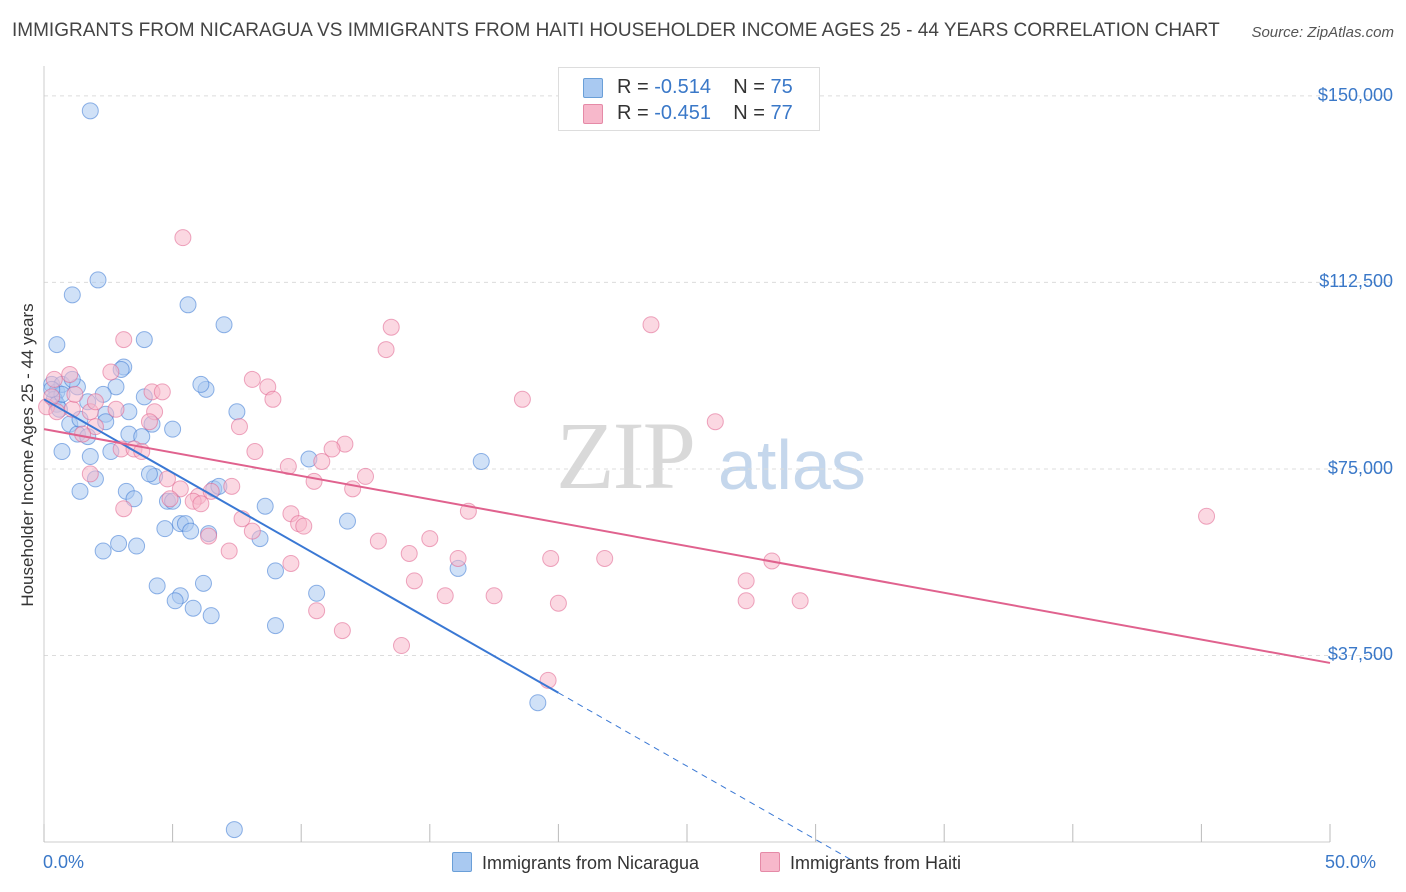 Image resolution: width=1406 pixels, height=892 pixels. I want to click on legend-swatch-nicaragua, so click(593, 88).